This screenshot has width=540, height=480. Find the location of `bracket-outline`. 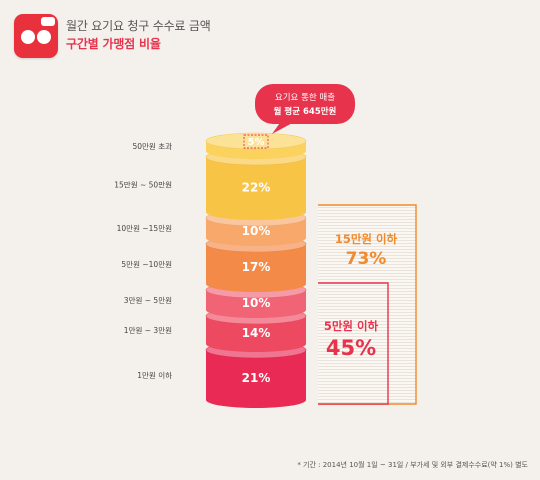

bracket-outline is located at coordinates (353, 343).